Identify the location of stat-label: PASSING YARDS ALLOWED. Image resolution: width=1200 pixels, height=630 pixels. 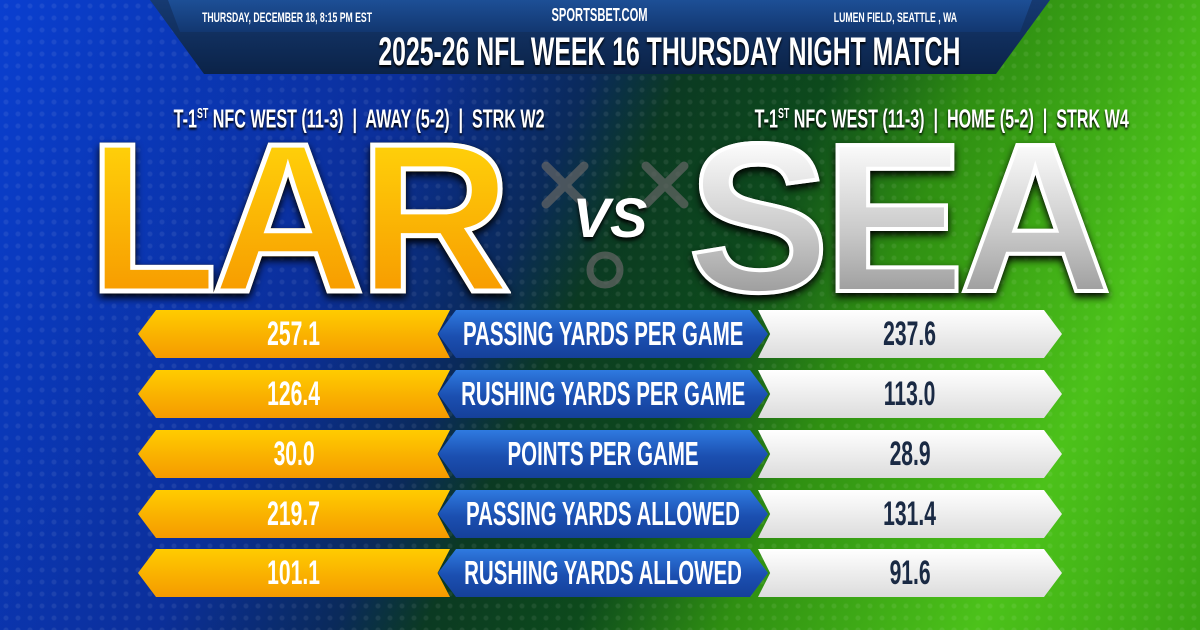
(603, 514).